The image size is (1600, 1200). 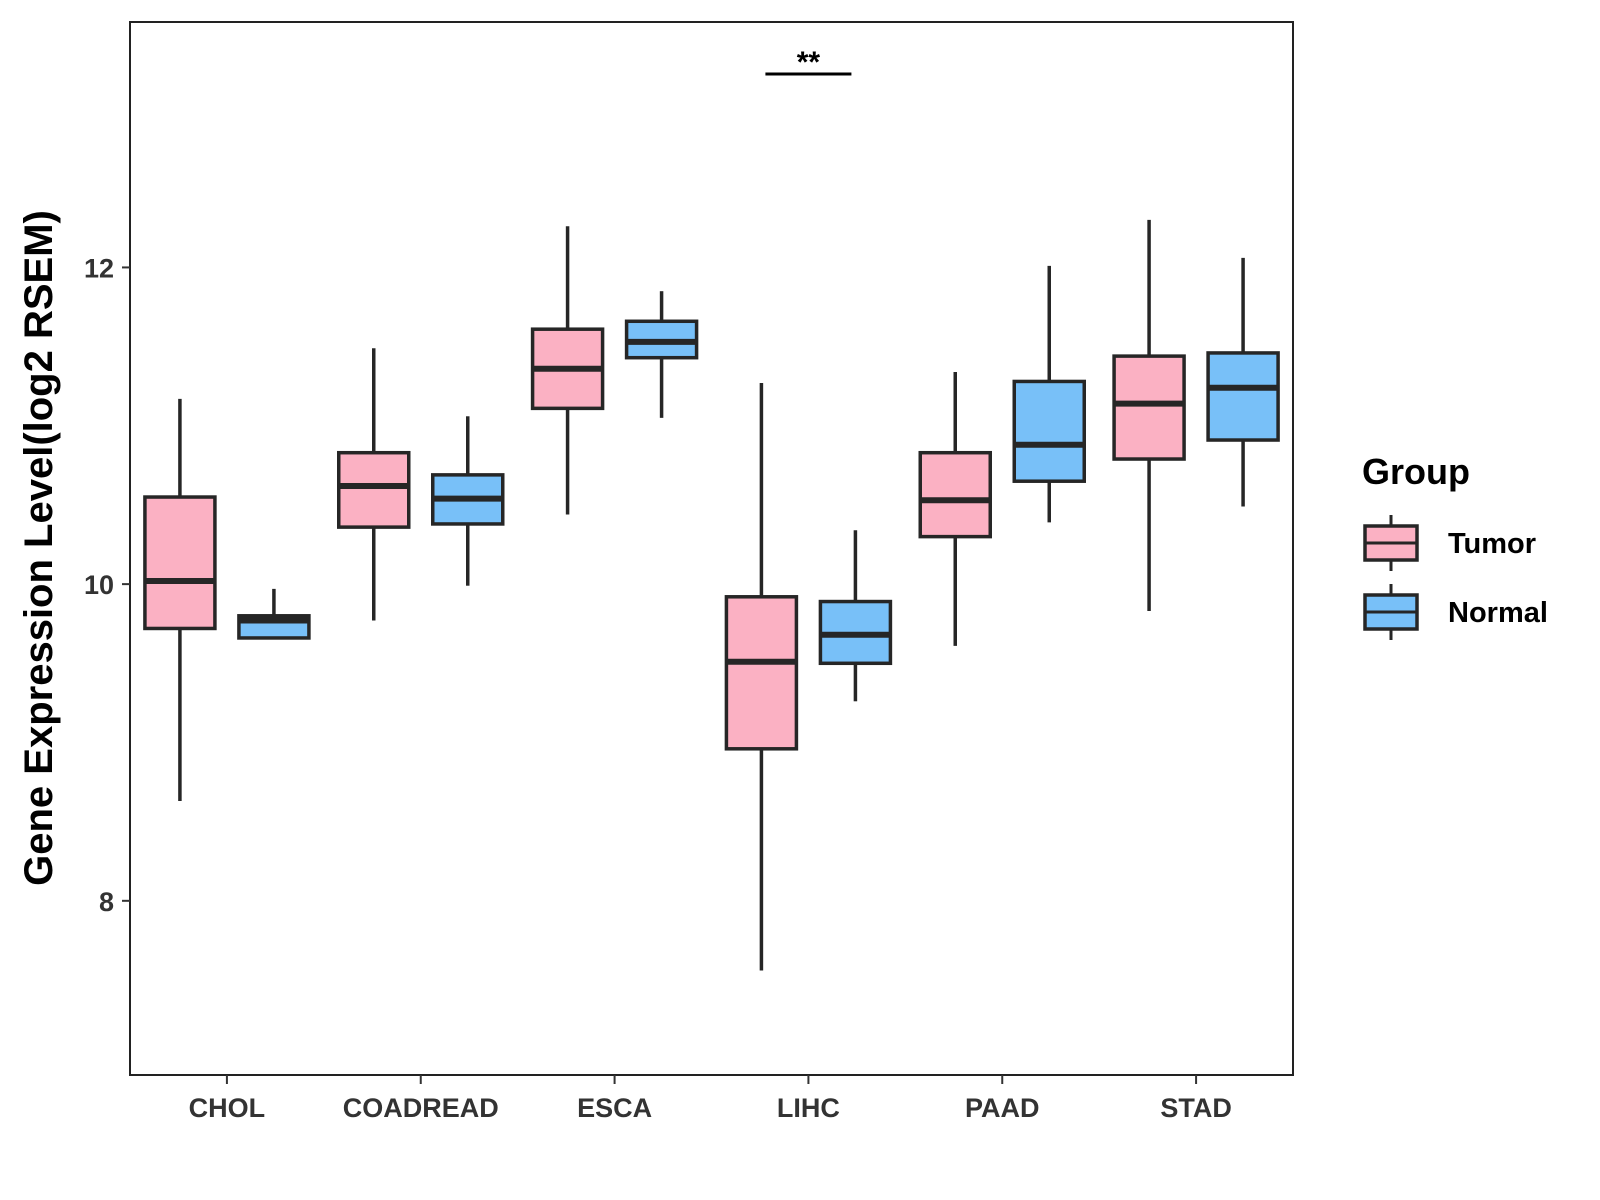 What do you see at coordinates (1149, 407) in the screenshot?
I see `iqr-box-stad-tumor` at bounding box center [1149, 407].